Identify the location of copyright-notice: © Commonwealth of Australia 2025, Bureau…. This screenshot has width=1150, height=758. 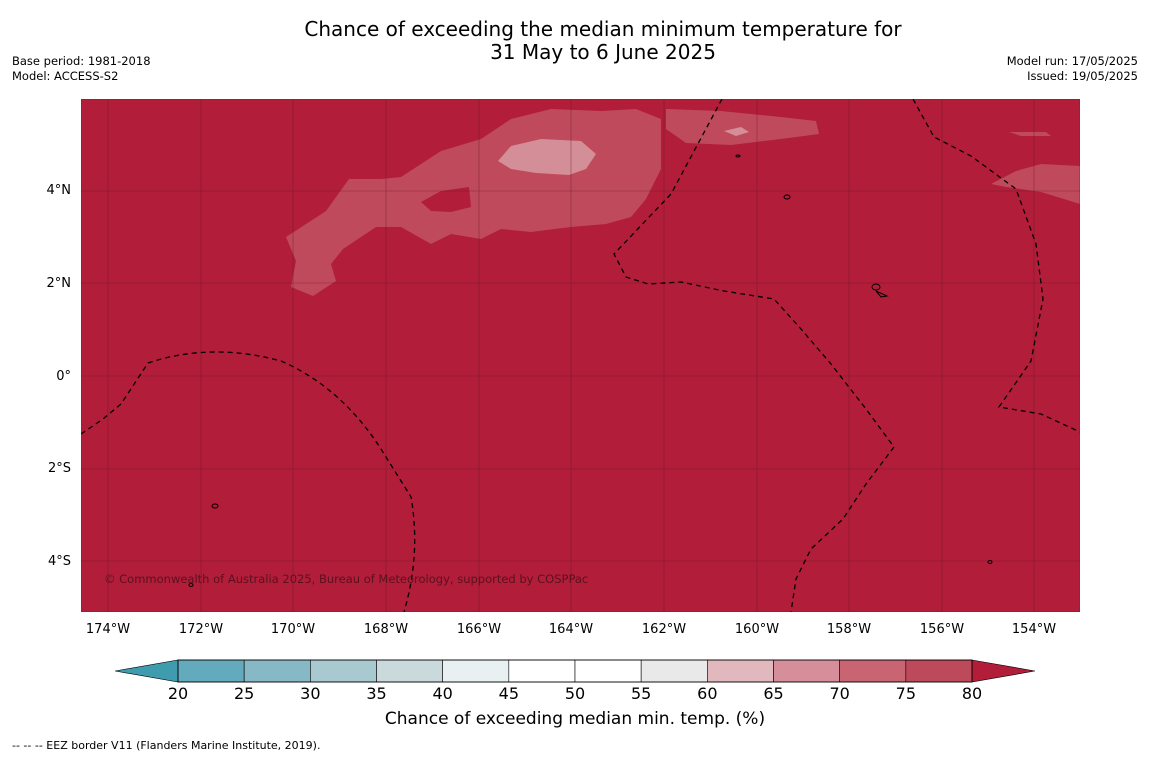
(346, 579).